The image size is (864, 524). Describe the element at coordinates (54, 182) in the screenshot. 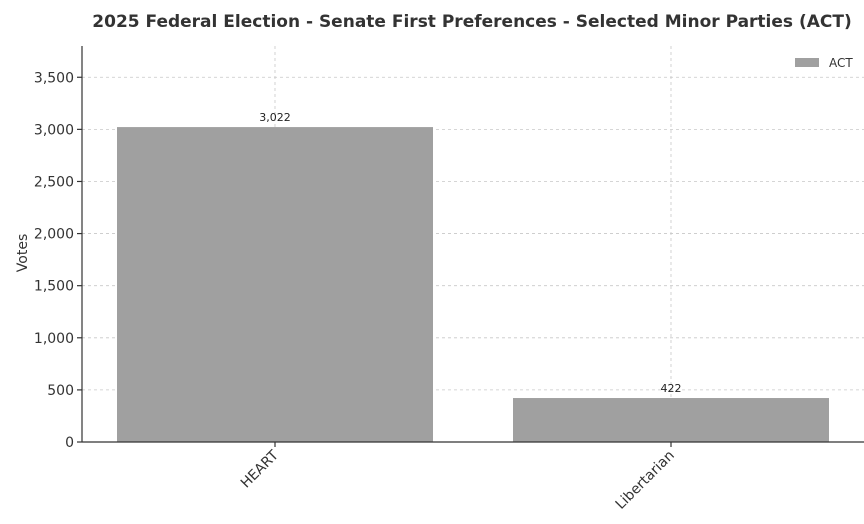

I see `y-tick-label: 2,500` at that location.